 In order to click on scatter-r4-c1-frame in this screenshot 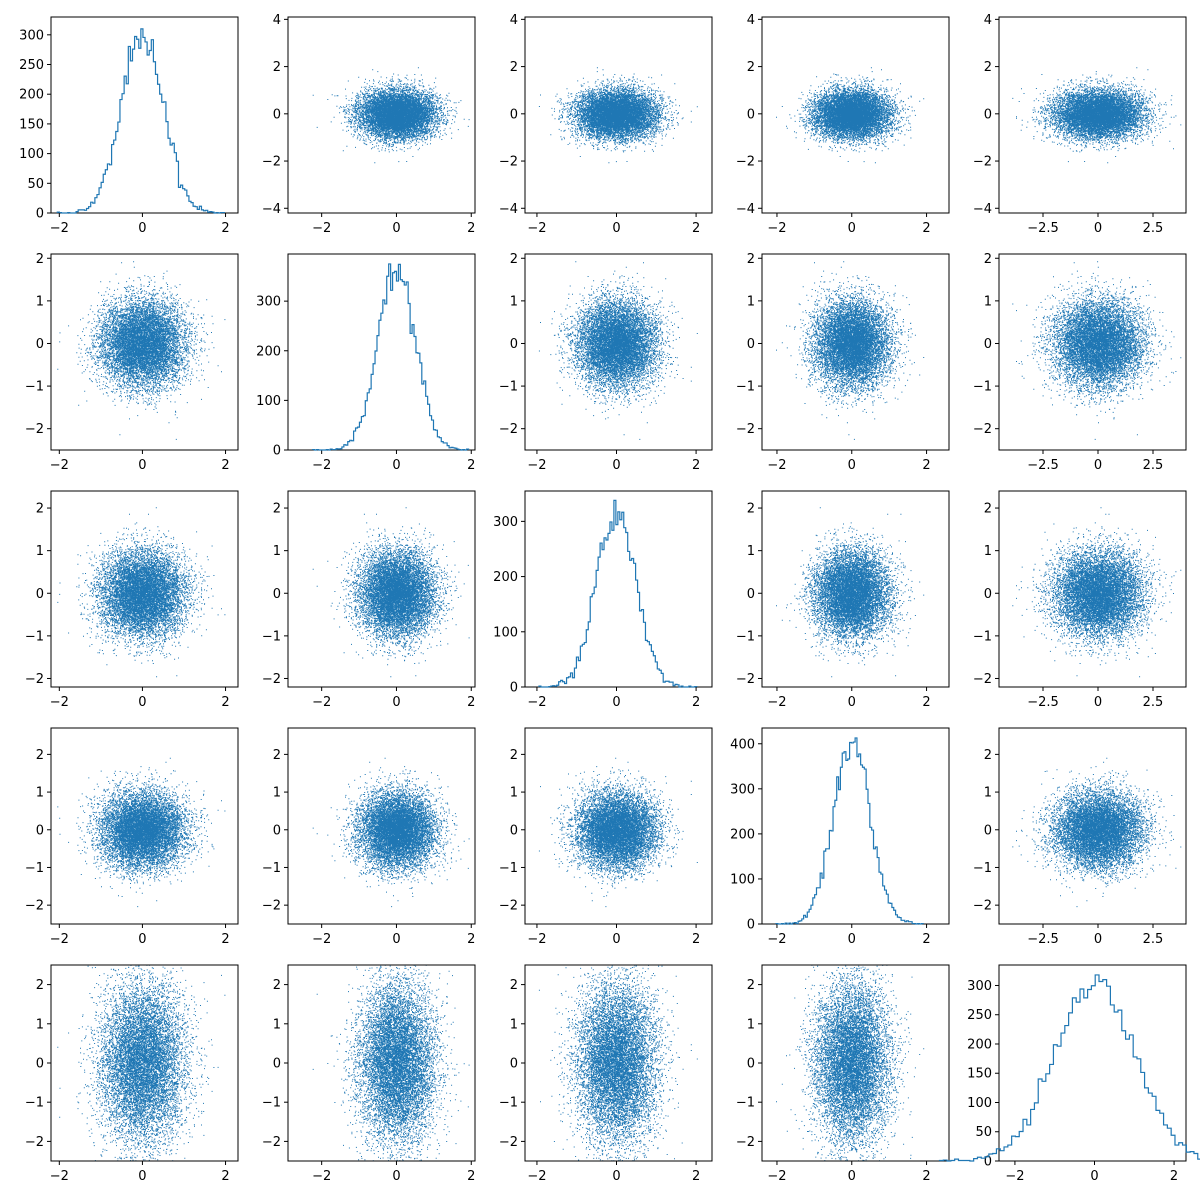, I will do `click(144, 826)`.